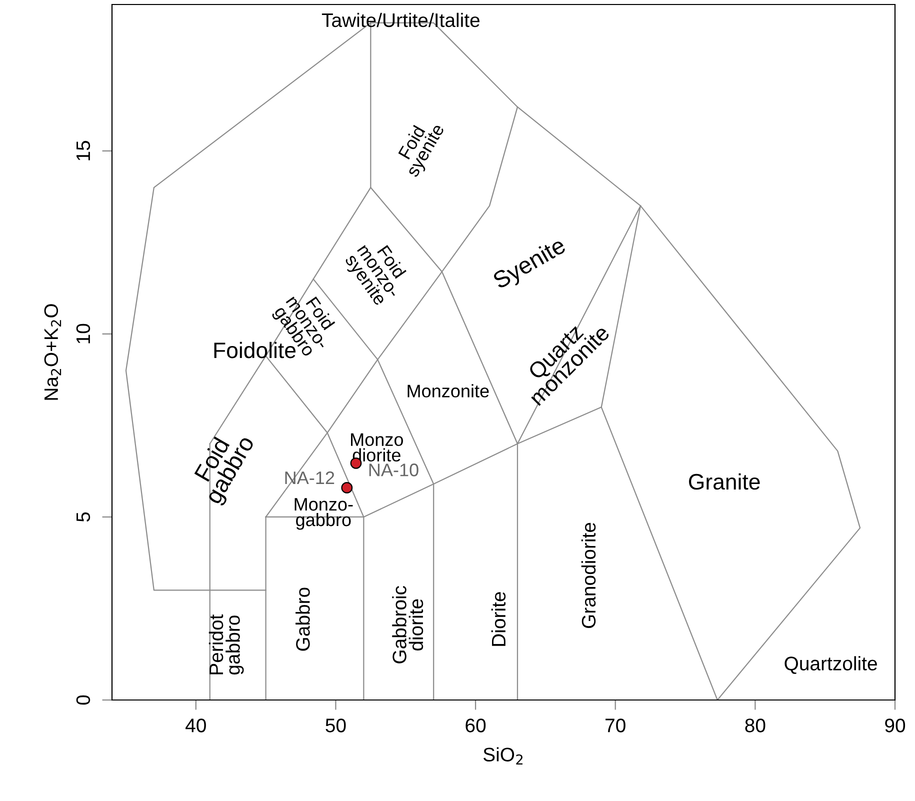 The height and width of the screenshot is (801, 915). I want to click on x-tick-label: 50, so click(336, 725).